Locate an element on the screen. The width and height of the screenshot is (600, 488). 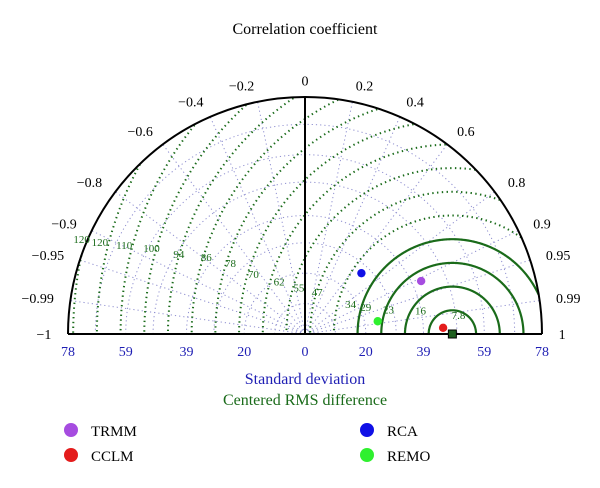
correlation-tick-label: 0.4 is located at coordinates (415, 103).